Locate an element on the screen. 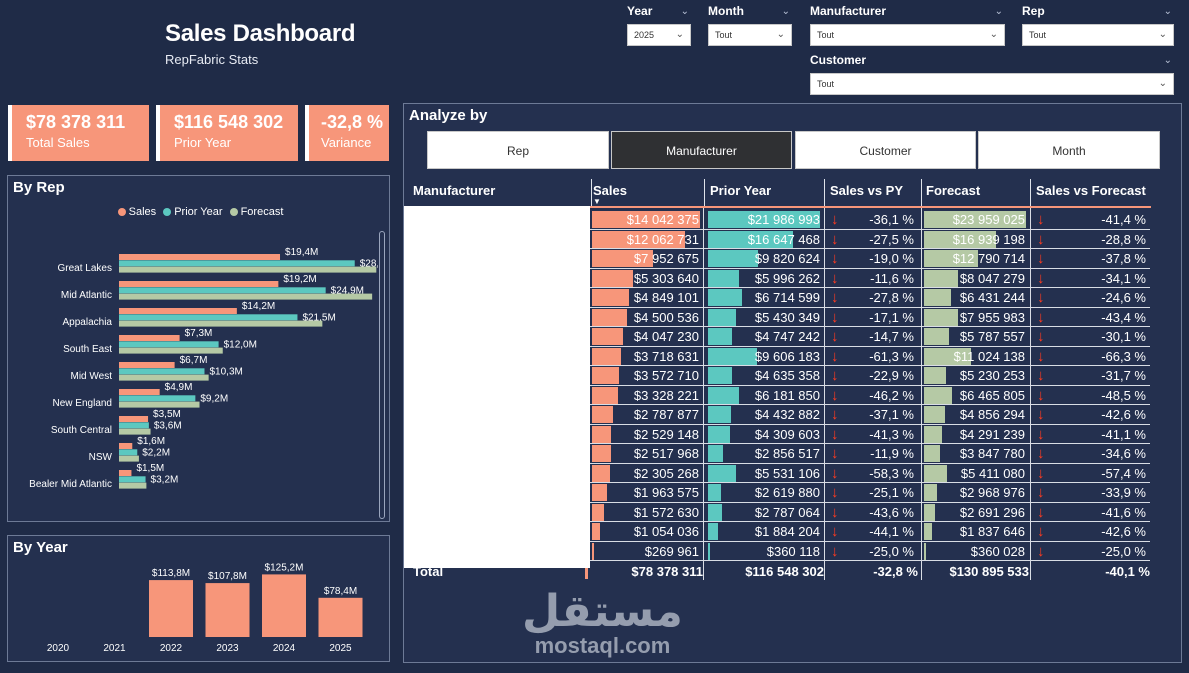 Image resolution: width=1189 pixels, height=673 pixels. by-rep-legend: Sales Prior Year Forecast is located at coordinates (198, 212).